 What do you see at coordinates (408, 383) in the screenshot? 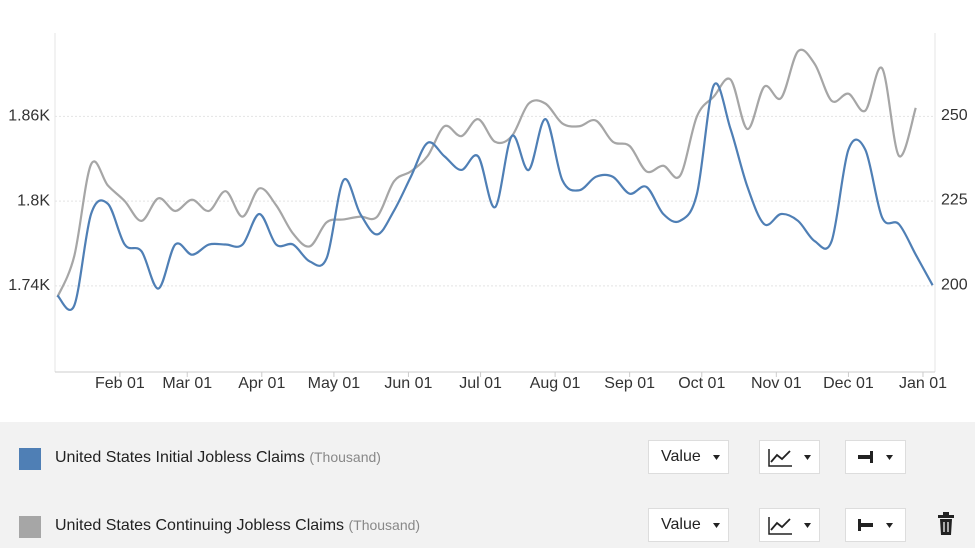
I see `x-tick-label: Jun 01` at bounding box center [408, 383].